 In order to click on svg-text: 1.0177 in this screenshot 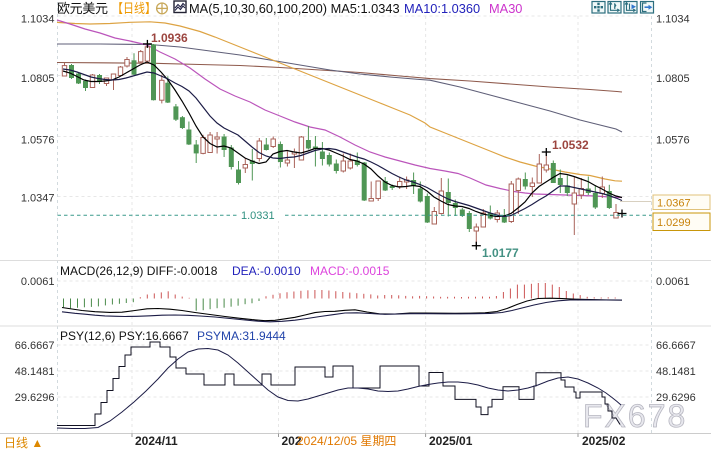, I will do `click(500, 253)`.